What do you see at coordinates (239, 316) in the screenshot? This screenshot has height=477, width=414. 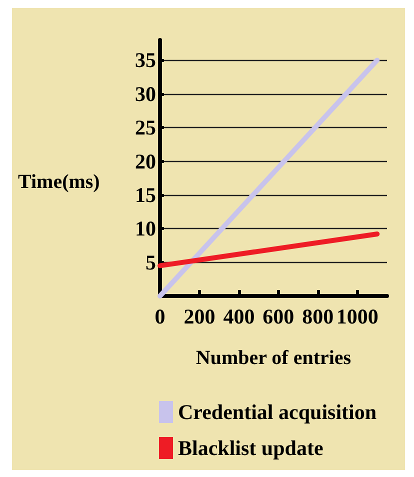 I see `x-tick-label: 400` at bounding box center [239, 316].